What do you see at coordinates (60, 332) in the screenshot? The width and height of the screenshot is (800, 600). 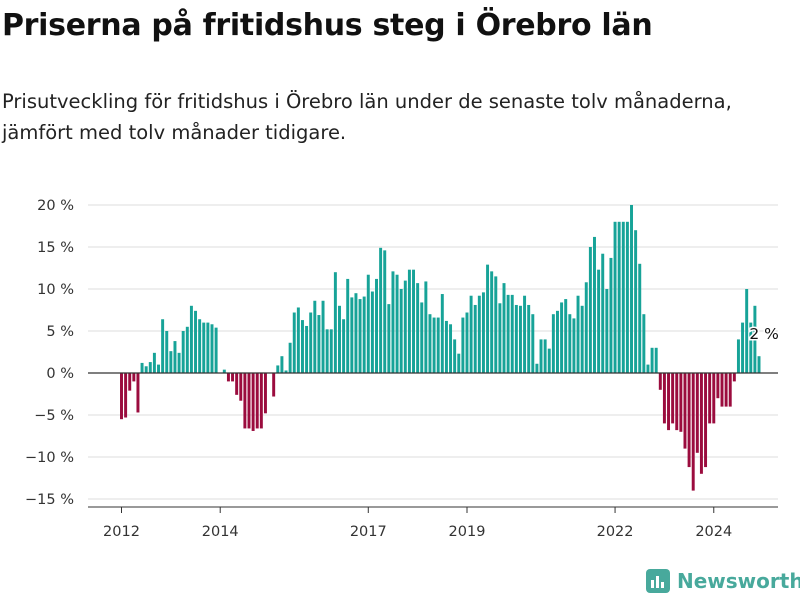 I see `y-tick-label: 5 %` at bounding box center [60, 332].